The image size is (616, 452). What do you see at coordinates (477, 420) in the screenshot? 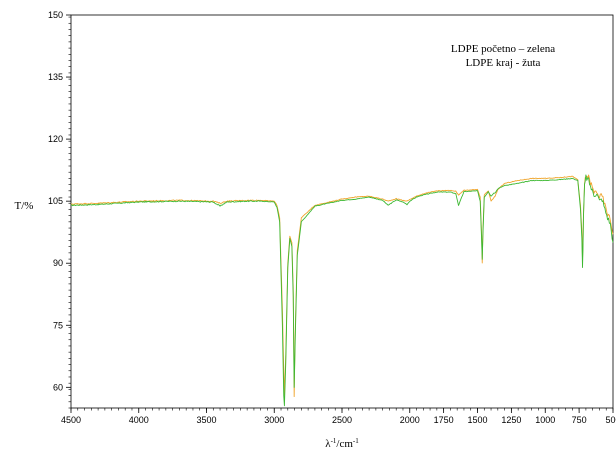
I see `x-tick-label: 1500` at bounding box center [477, 420].